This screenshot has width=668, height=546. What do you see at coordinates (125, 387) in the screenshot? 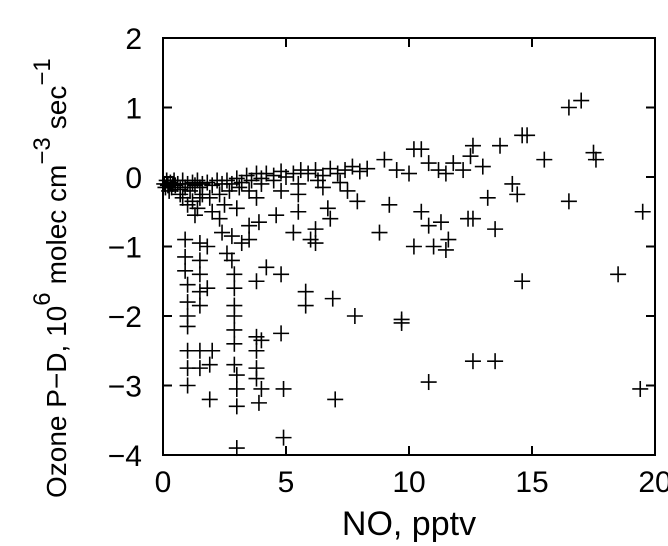
I see `y-tick-label: −3` at bounding box center [125, 387].